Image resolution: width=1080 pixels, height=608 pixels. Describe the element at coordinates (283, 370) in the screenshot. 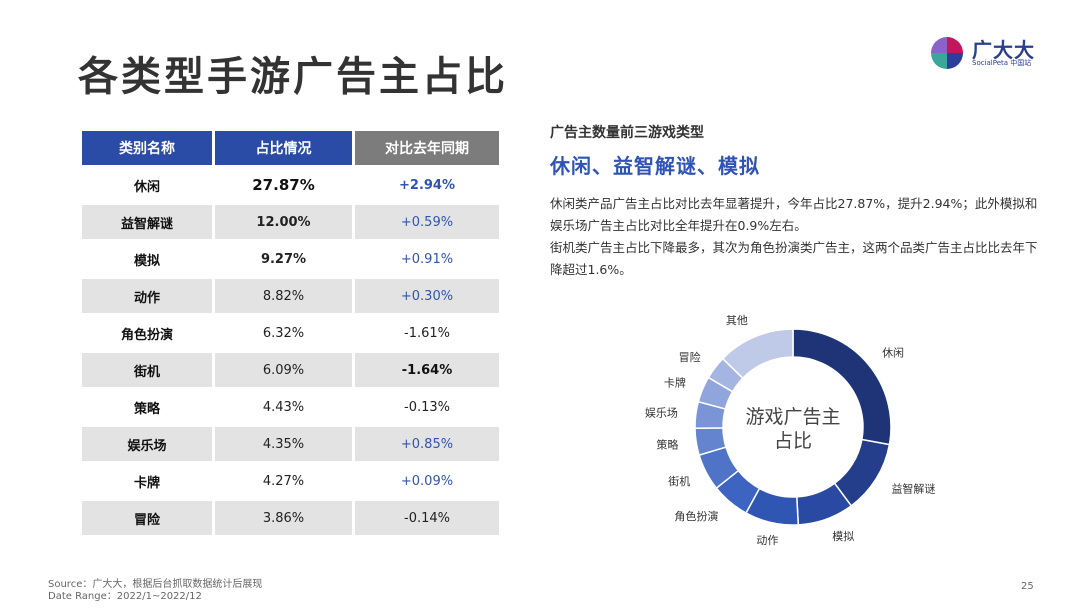

I see `cell-share: 6.09%` at that location.